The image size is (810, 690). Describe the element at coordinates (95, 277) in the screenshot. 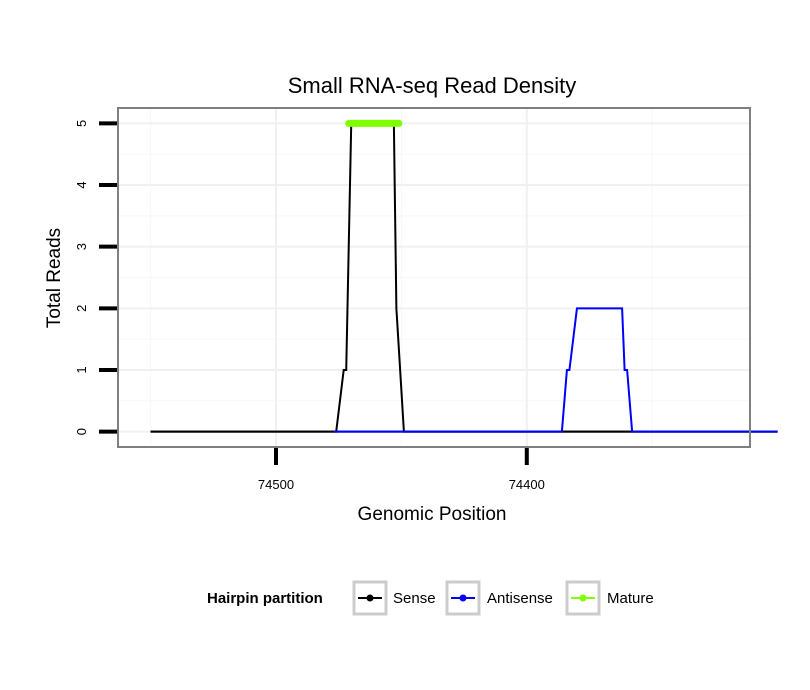

I see `y-axis: 0 1 2 3 4 5` at that location.